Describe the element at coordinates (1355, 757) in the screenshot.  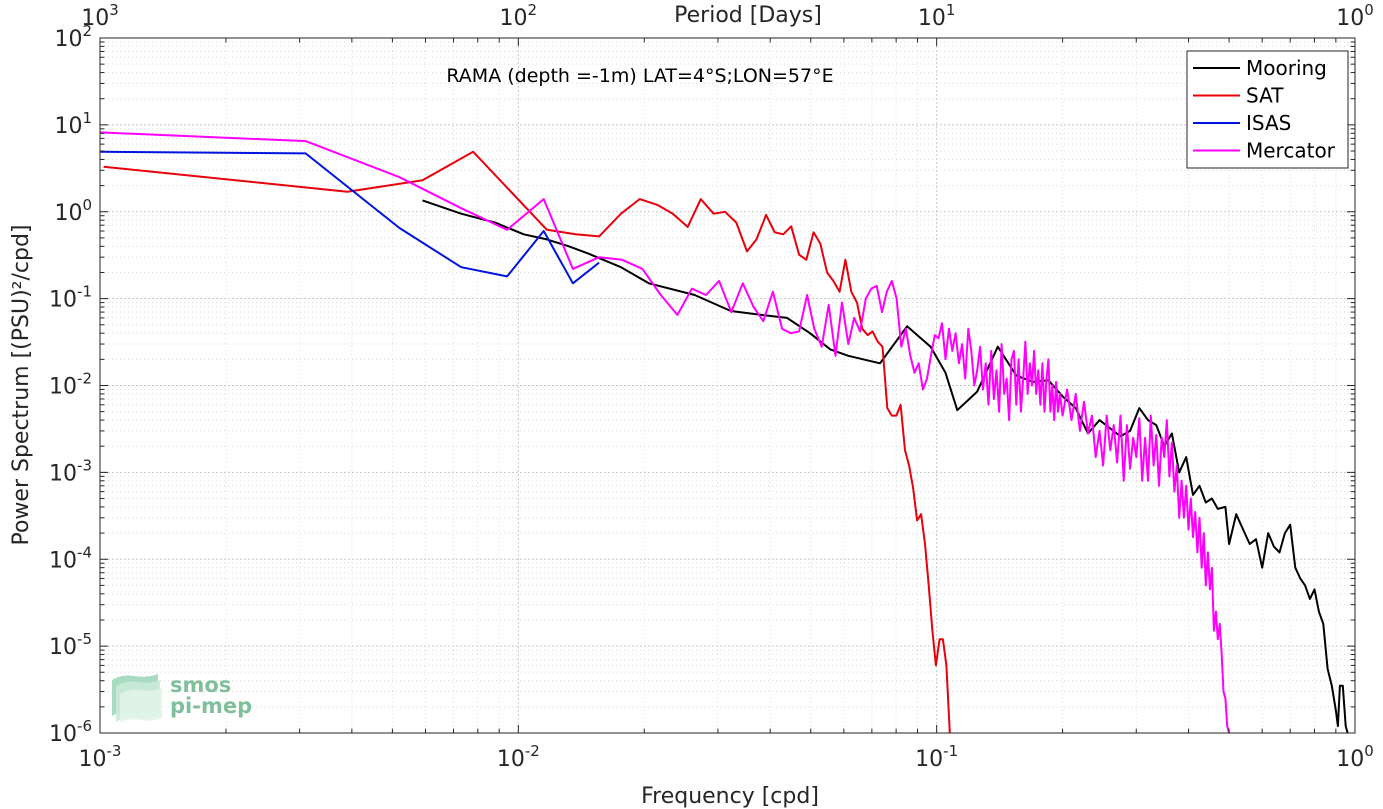
I see `x-tick-label: 10⁰` at that location.